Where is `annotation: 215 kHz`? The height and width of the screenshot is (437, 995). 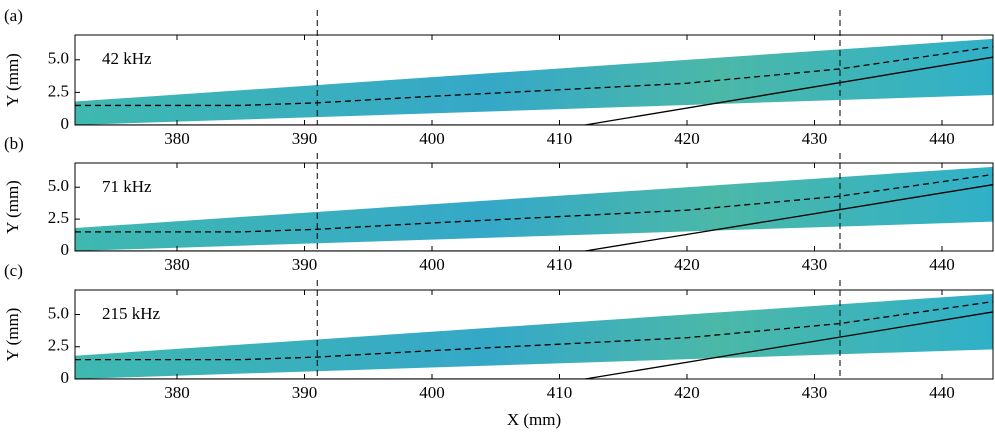 annotation: 215 kHz is located at coordinates (131, 313).